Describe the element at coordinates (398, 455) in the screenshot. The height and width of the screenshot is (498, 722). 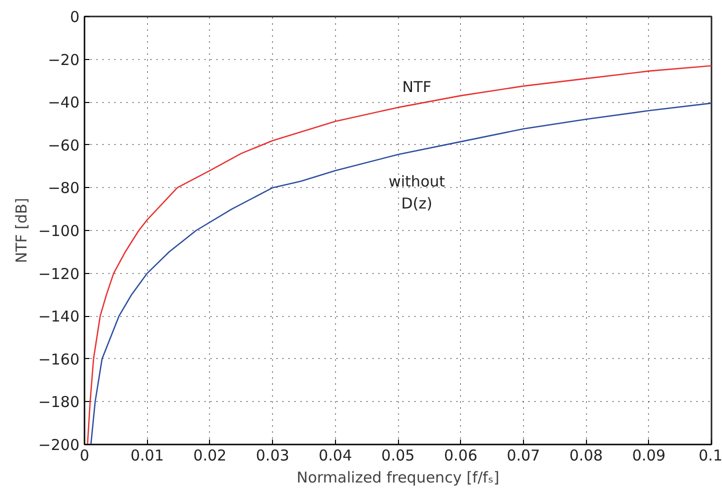
I see `x-tick-label: 0.05` at that location.